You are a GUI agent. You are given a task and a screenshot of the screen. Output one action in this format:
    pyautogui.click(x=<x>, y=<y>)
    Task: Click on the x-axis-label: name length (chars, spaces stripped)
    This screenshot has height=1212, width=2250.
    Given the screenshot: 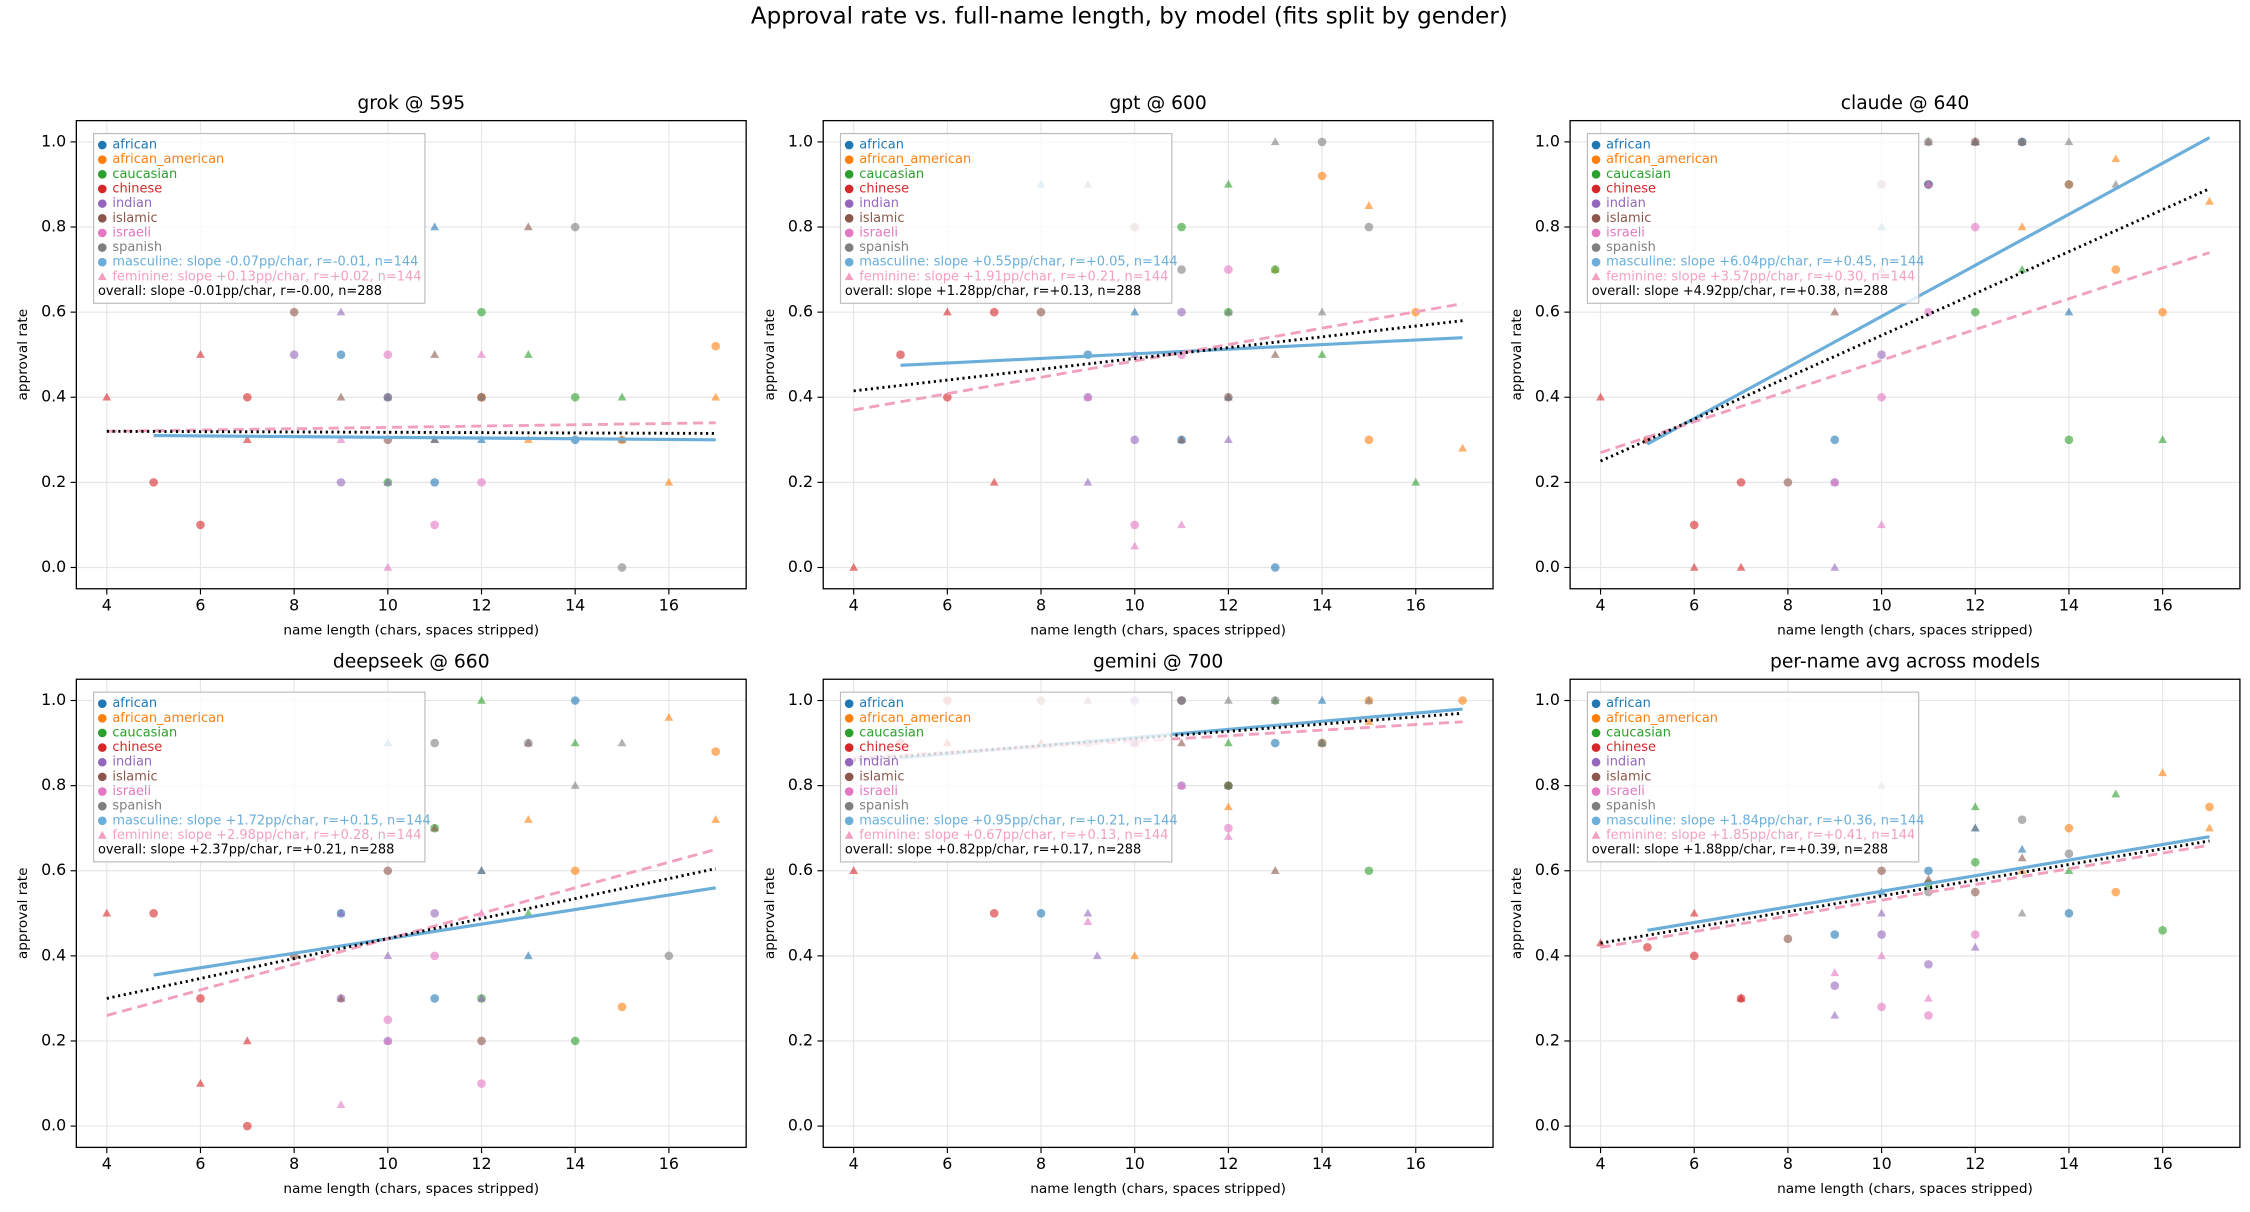 What is the action you would take?
    pyautogui.click(x=1905, y=630)
    